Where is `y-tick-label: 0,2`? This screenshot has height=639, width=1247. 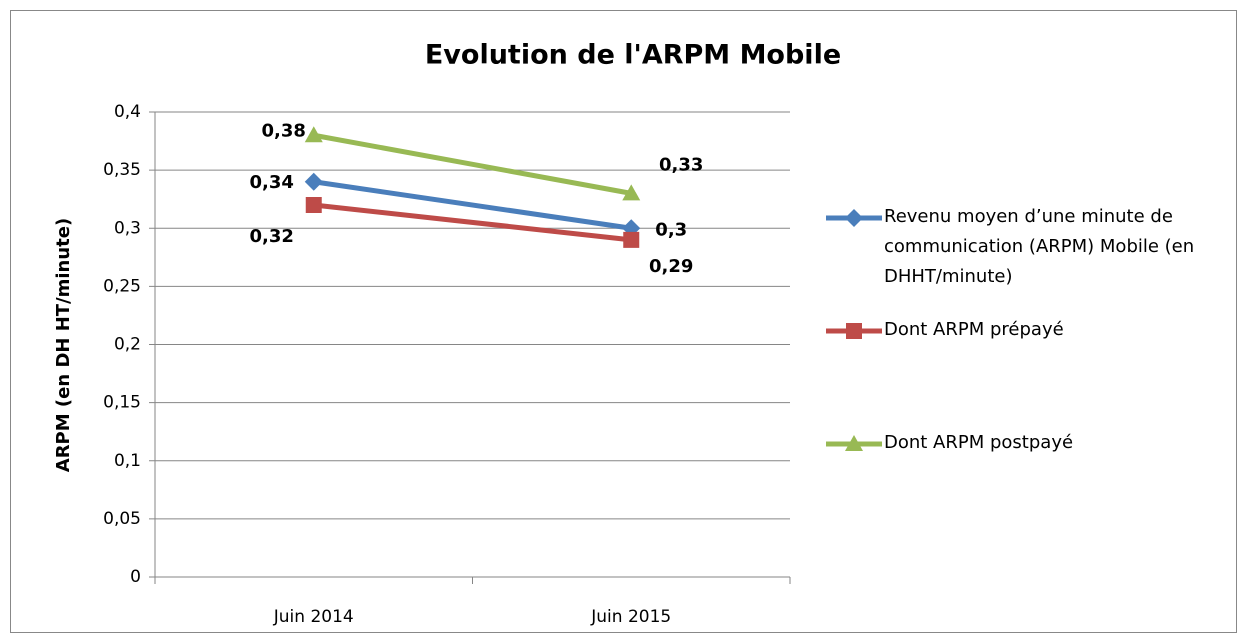
y-tick-label: 0,2 is located at coordinates (127, 345).